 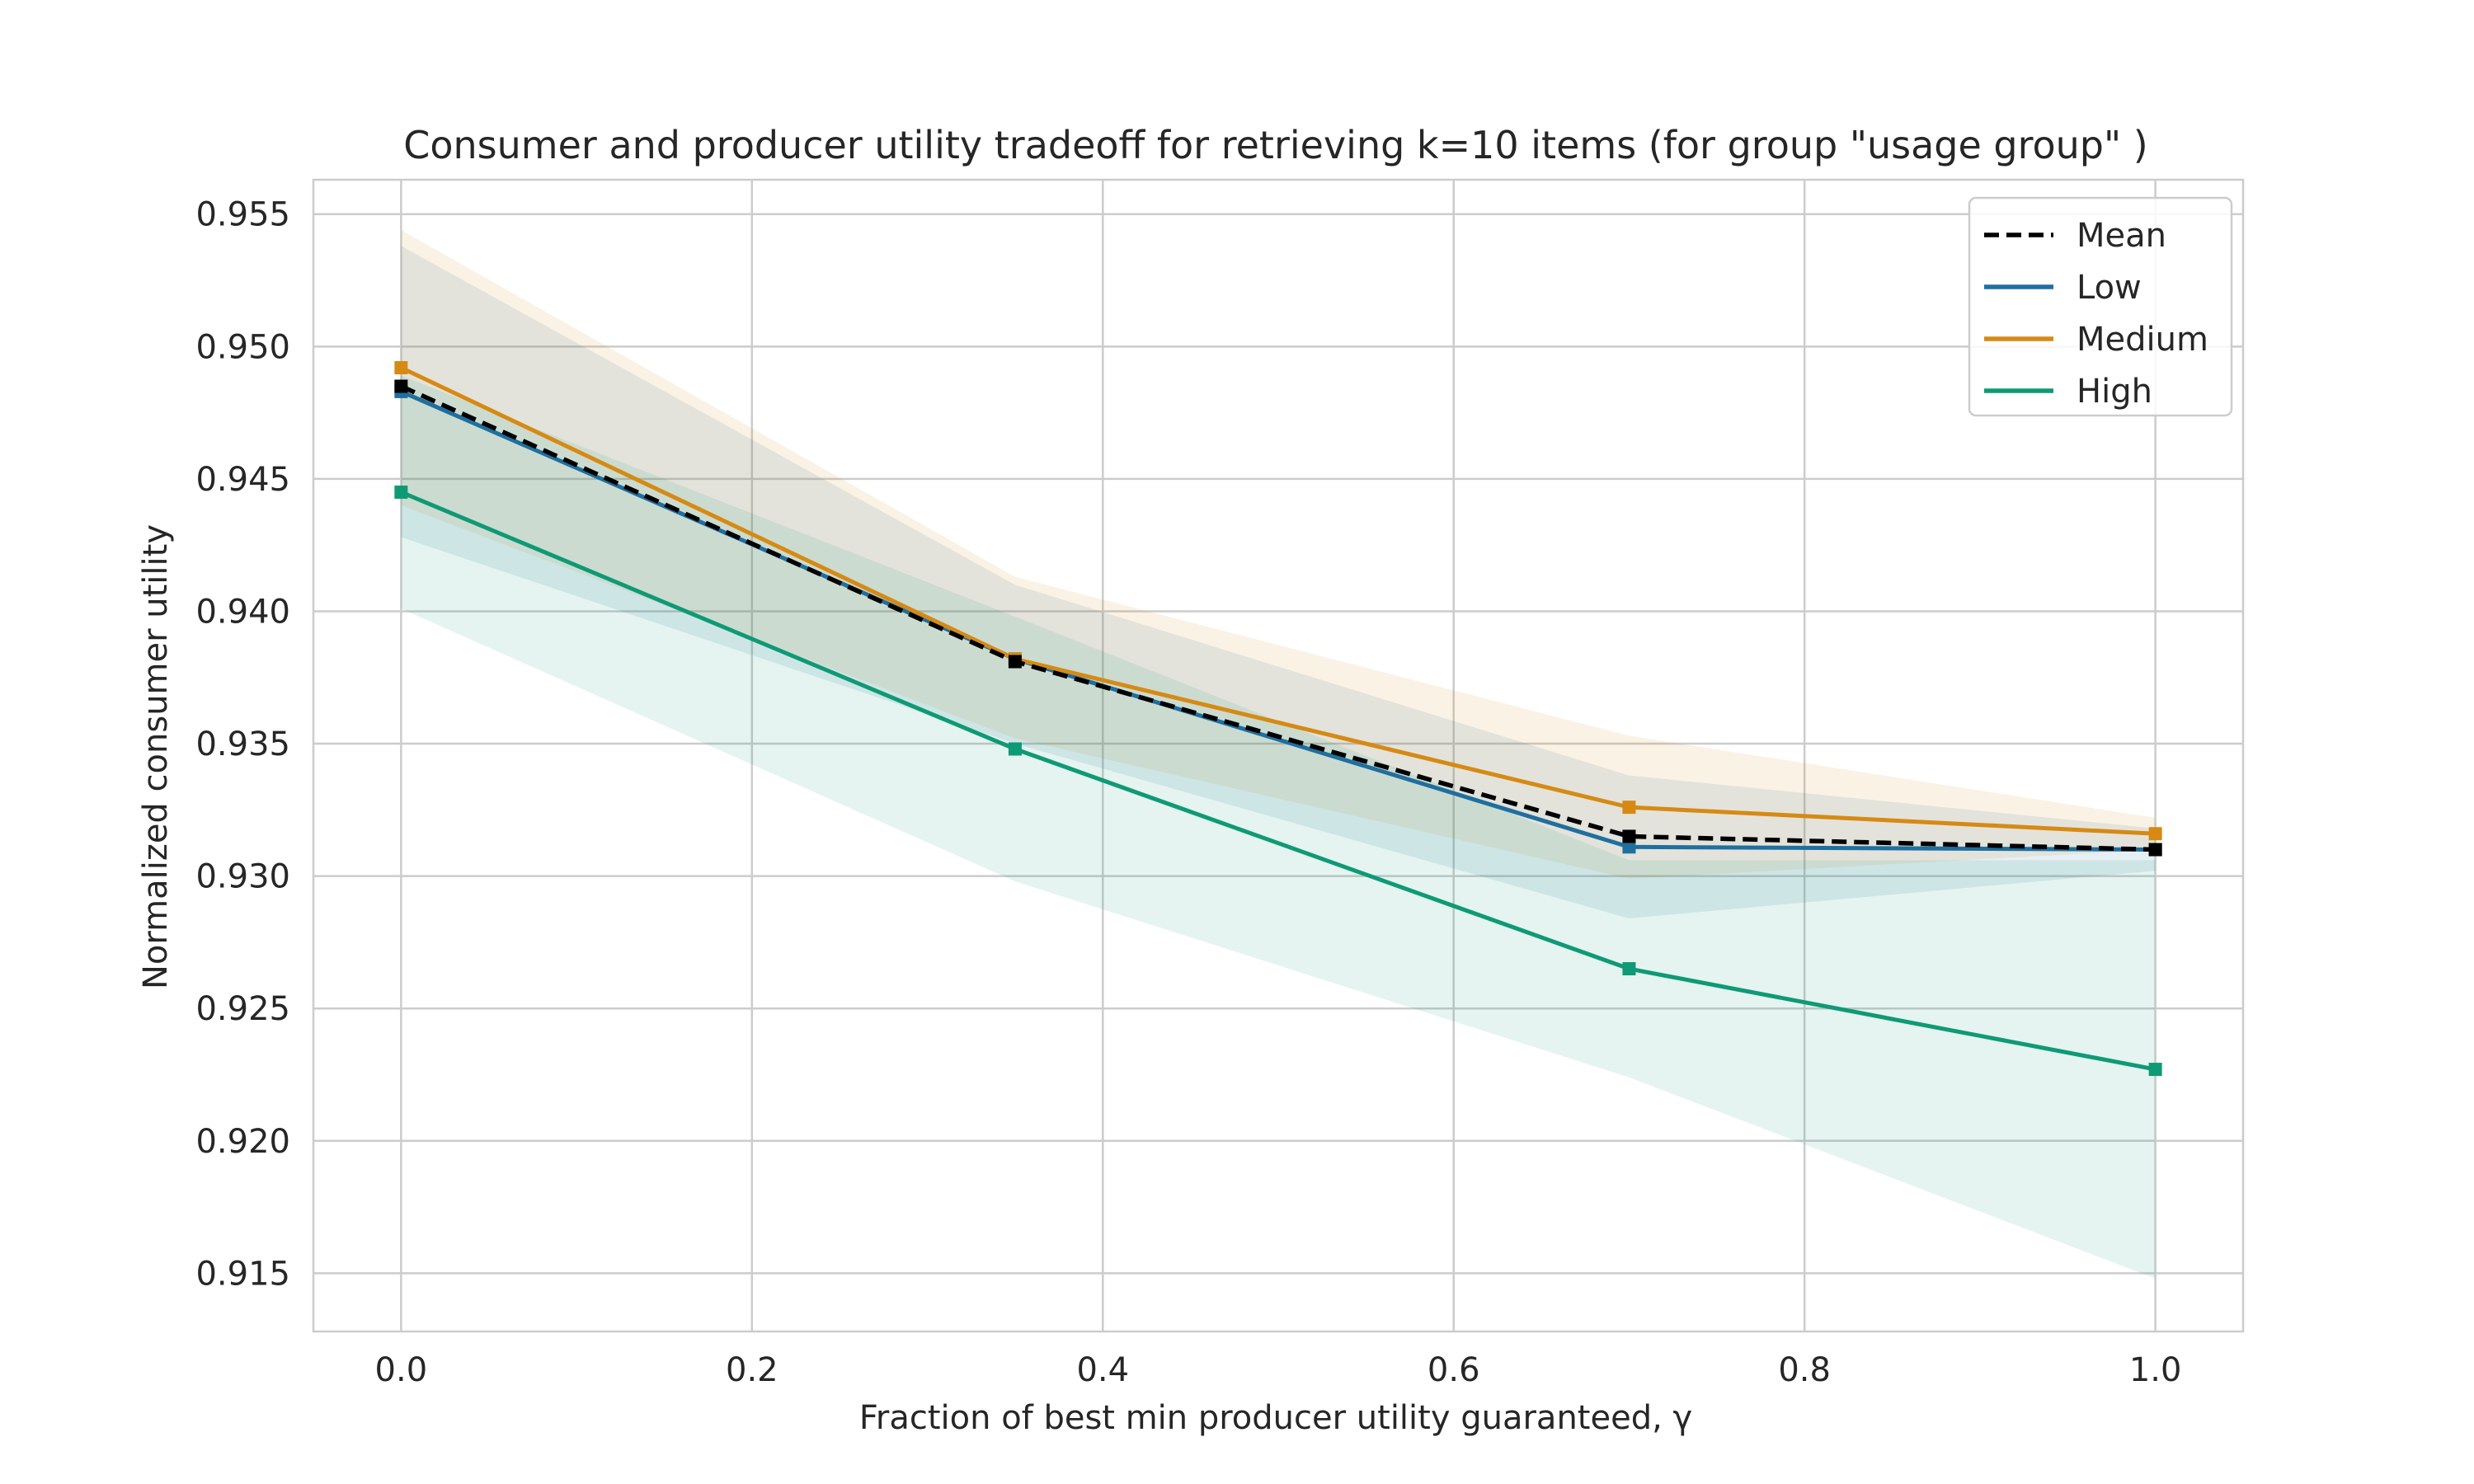 I want to click on legend-label-medium: Medium, so click(x=2142, y=340).